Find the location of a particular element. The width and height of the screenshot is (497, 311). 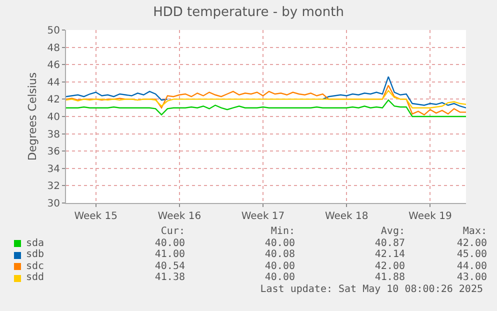

text: 41.38 is located at coordinates (169, 278).